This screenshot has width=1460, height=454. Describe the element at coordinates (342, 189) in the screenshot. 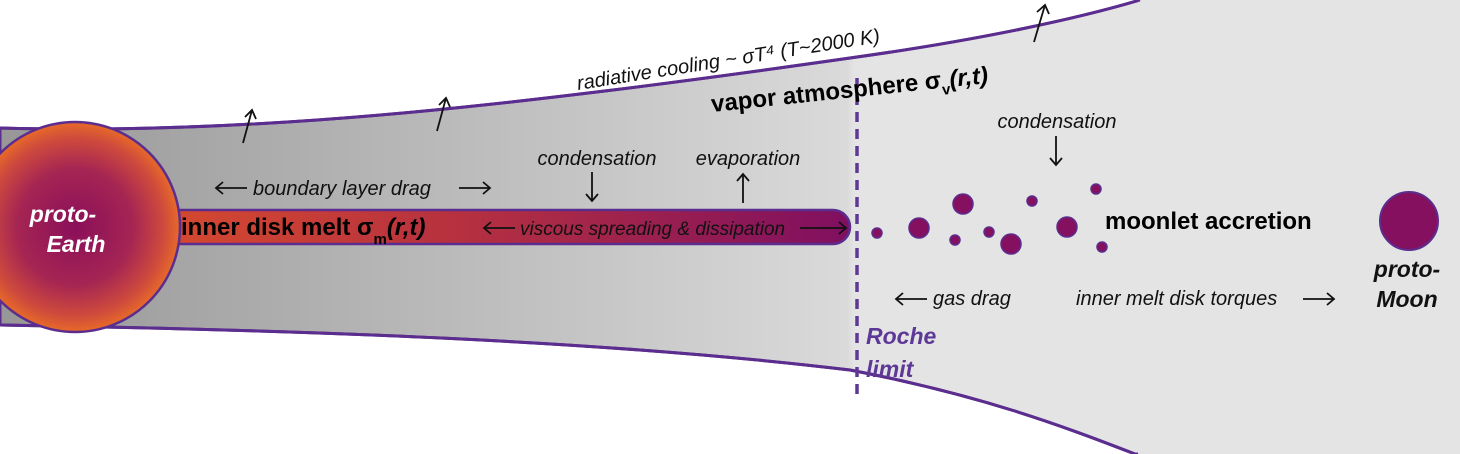

I see `boundary-layer-drag-label: boundary layer drag` at that location.